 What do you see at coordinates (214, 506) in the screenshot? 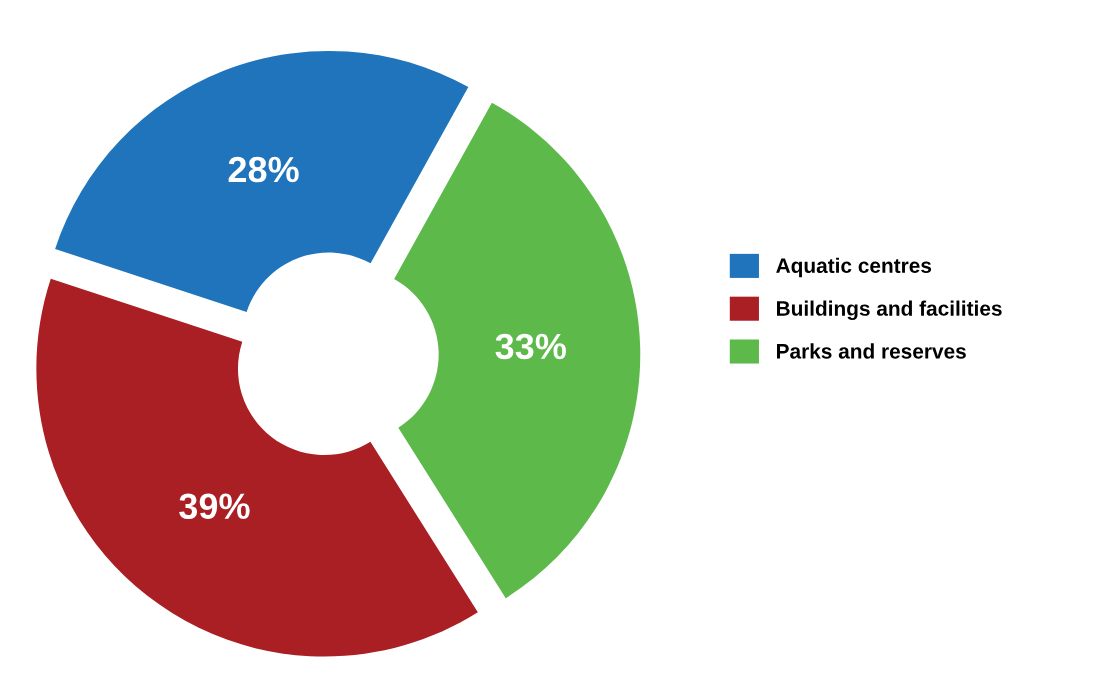
I see `data-label: 39%` at bounding box center [214, 506].